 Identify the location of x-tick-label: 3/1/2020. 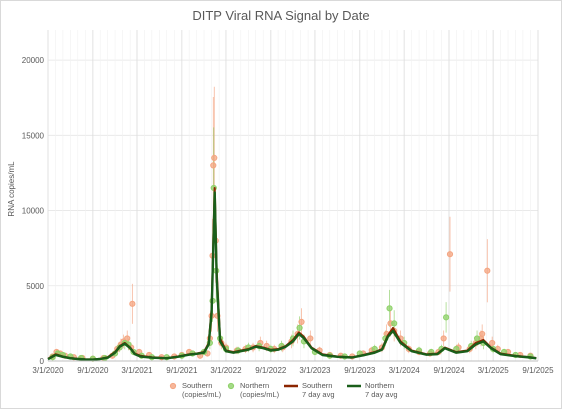
(48, 370).